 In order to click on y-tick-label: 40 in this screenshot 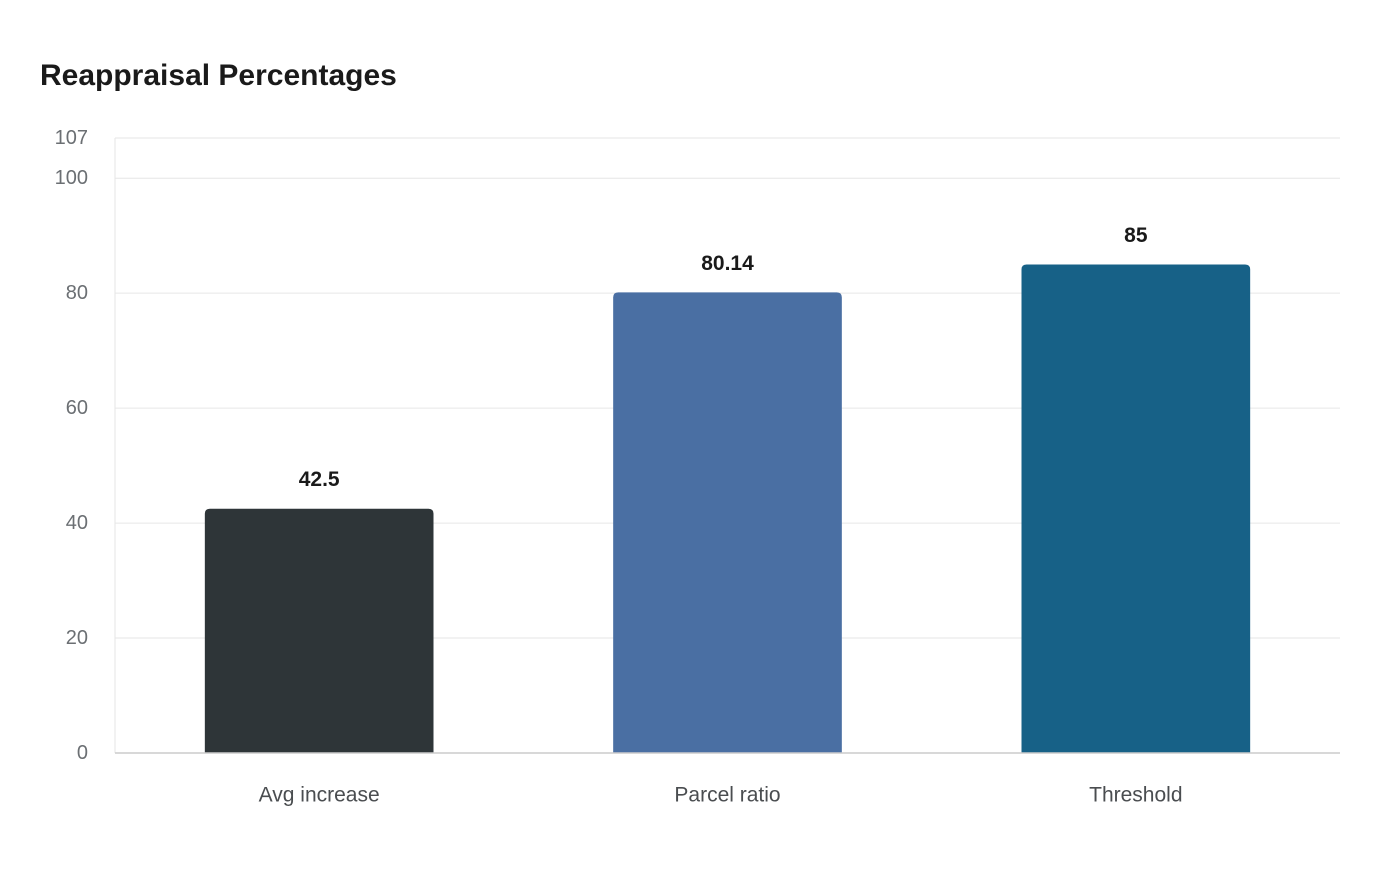, I will do `click(77, 523)`.